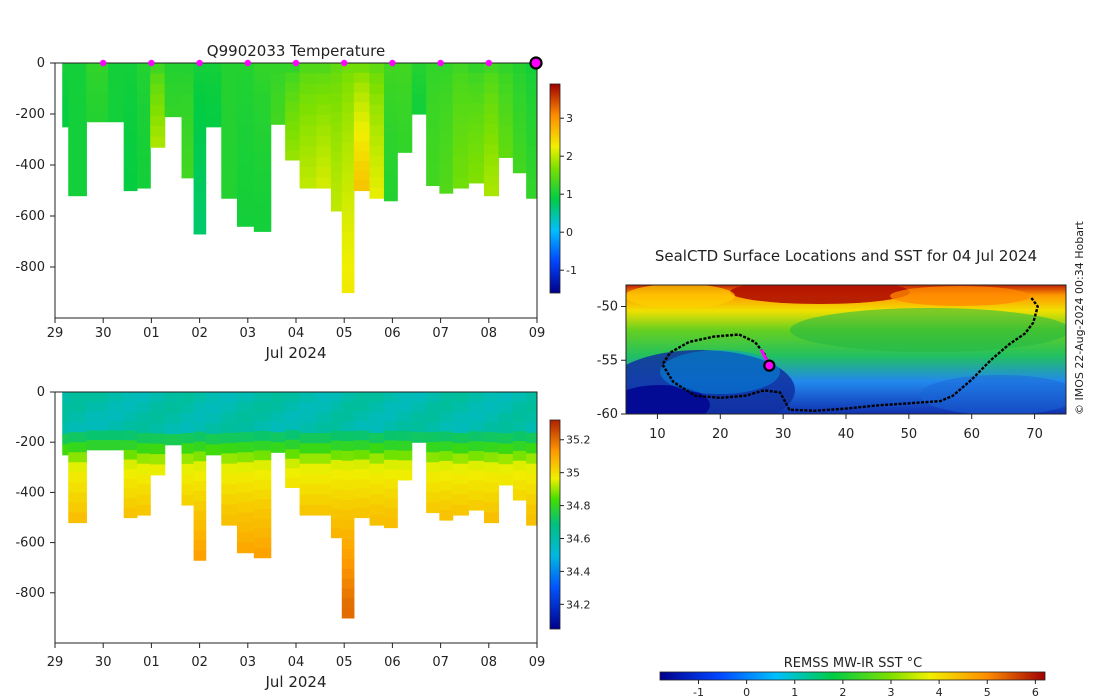  Describe the element at coordinates (850, 355) in the screenshot. I see `seal-track` at that location.